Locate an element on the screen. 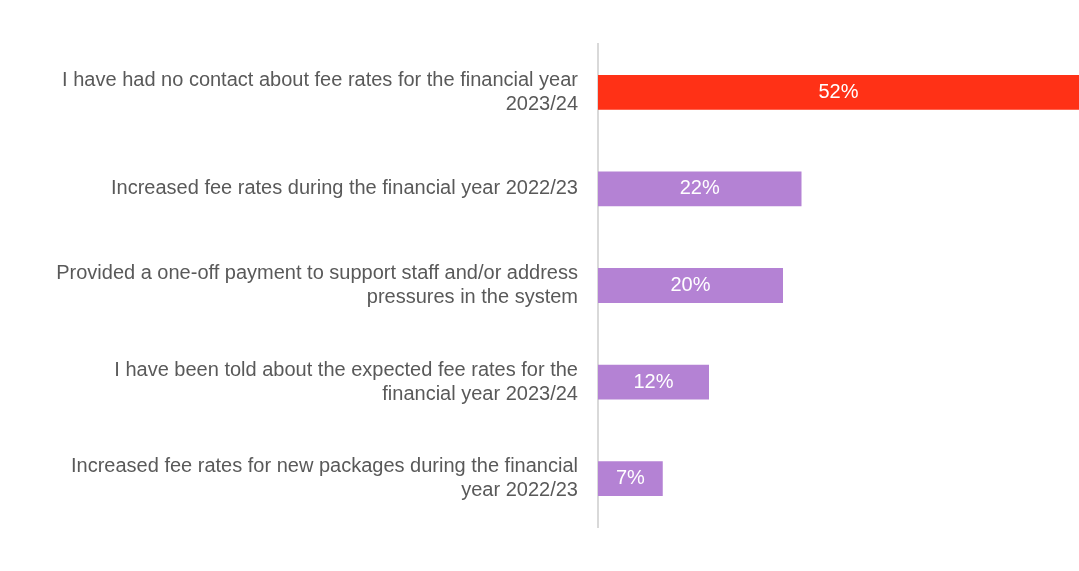 Image resolution: width=1079 pixels, height=571 pixels. data-label: 52% is located at coordinates (838, 90).